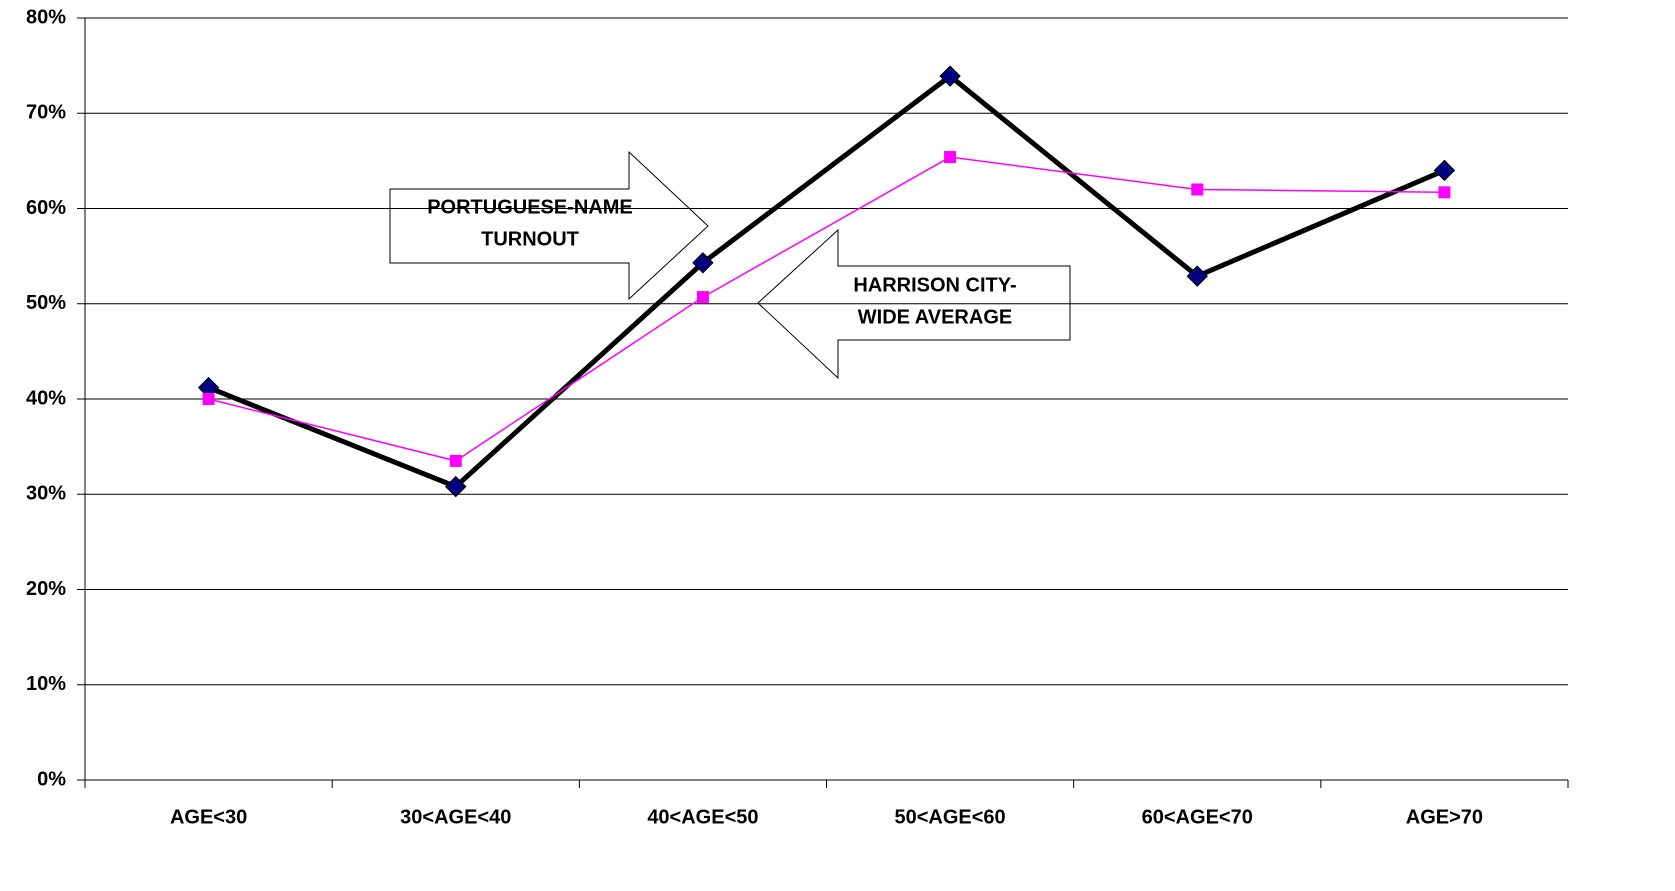 This screenshot has height=891, width=1675. Describe the element at coordinates (702, 817) in the screenshot. I see `x-tick-label: 40<AGE<50` at that location.